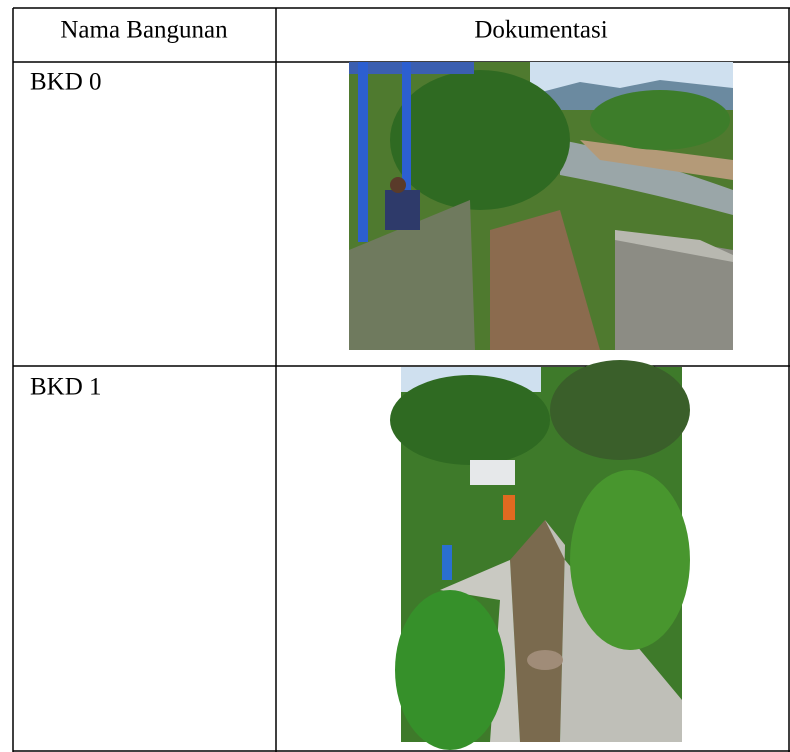 The width and height of the screenshot is (790, 752). Describe the element at coordinates (540, 30) in the screenshot. I see `header-cell: Dokumentasi` at that location.